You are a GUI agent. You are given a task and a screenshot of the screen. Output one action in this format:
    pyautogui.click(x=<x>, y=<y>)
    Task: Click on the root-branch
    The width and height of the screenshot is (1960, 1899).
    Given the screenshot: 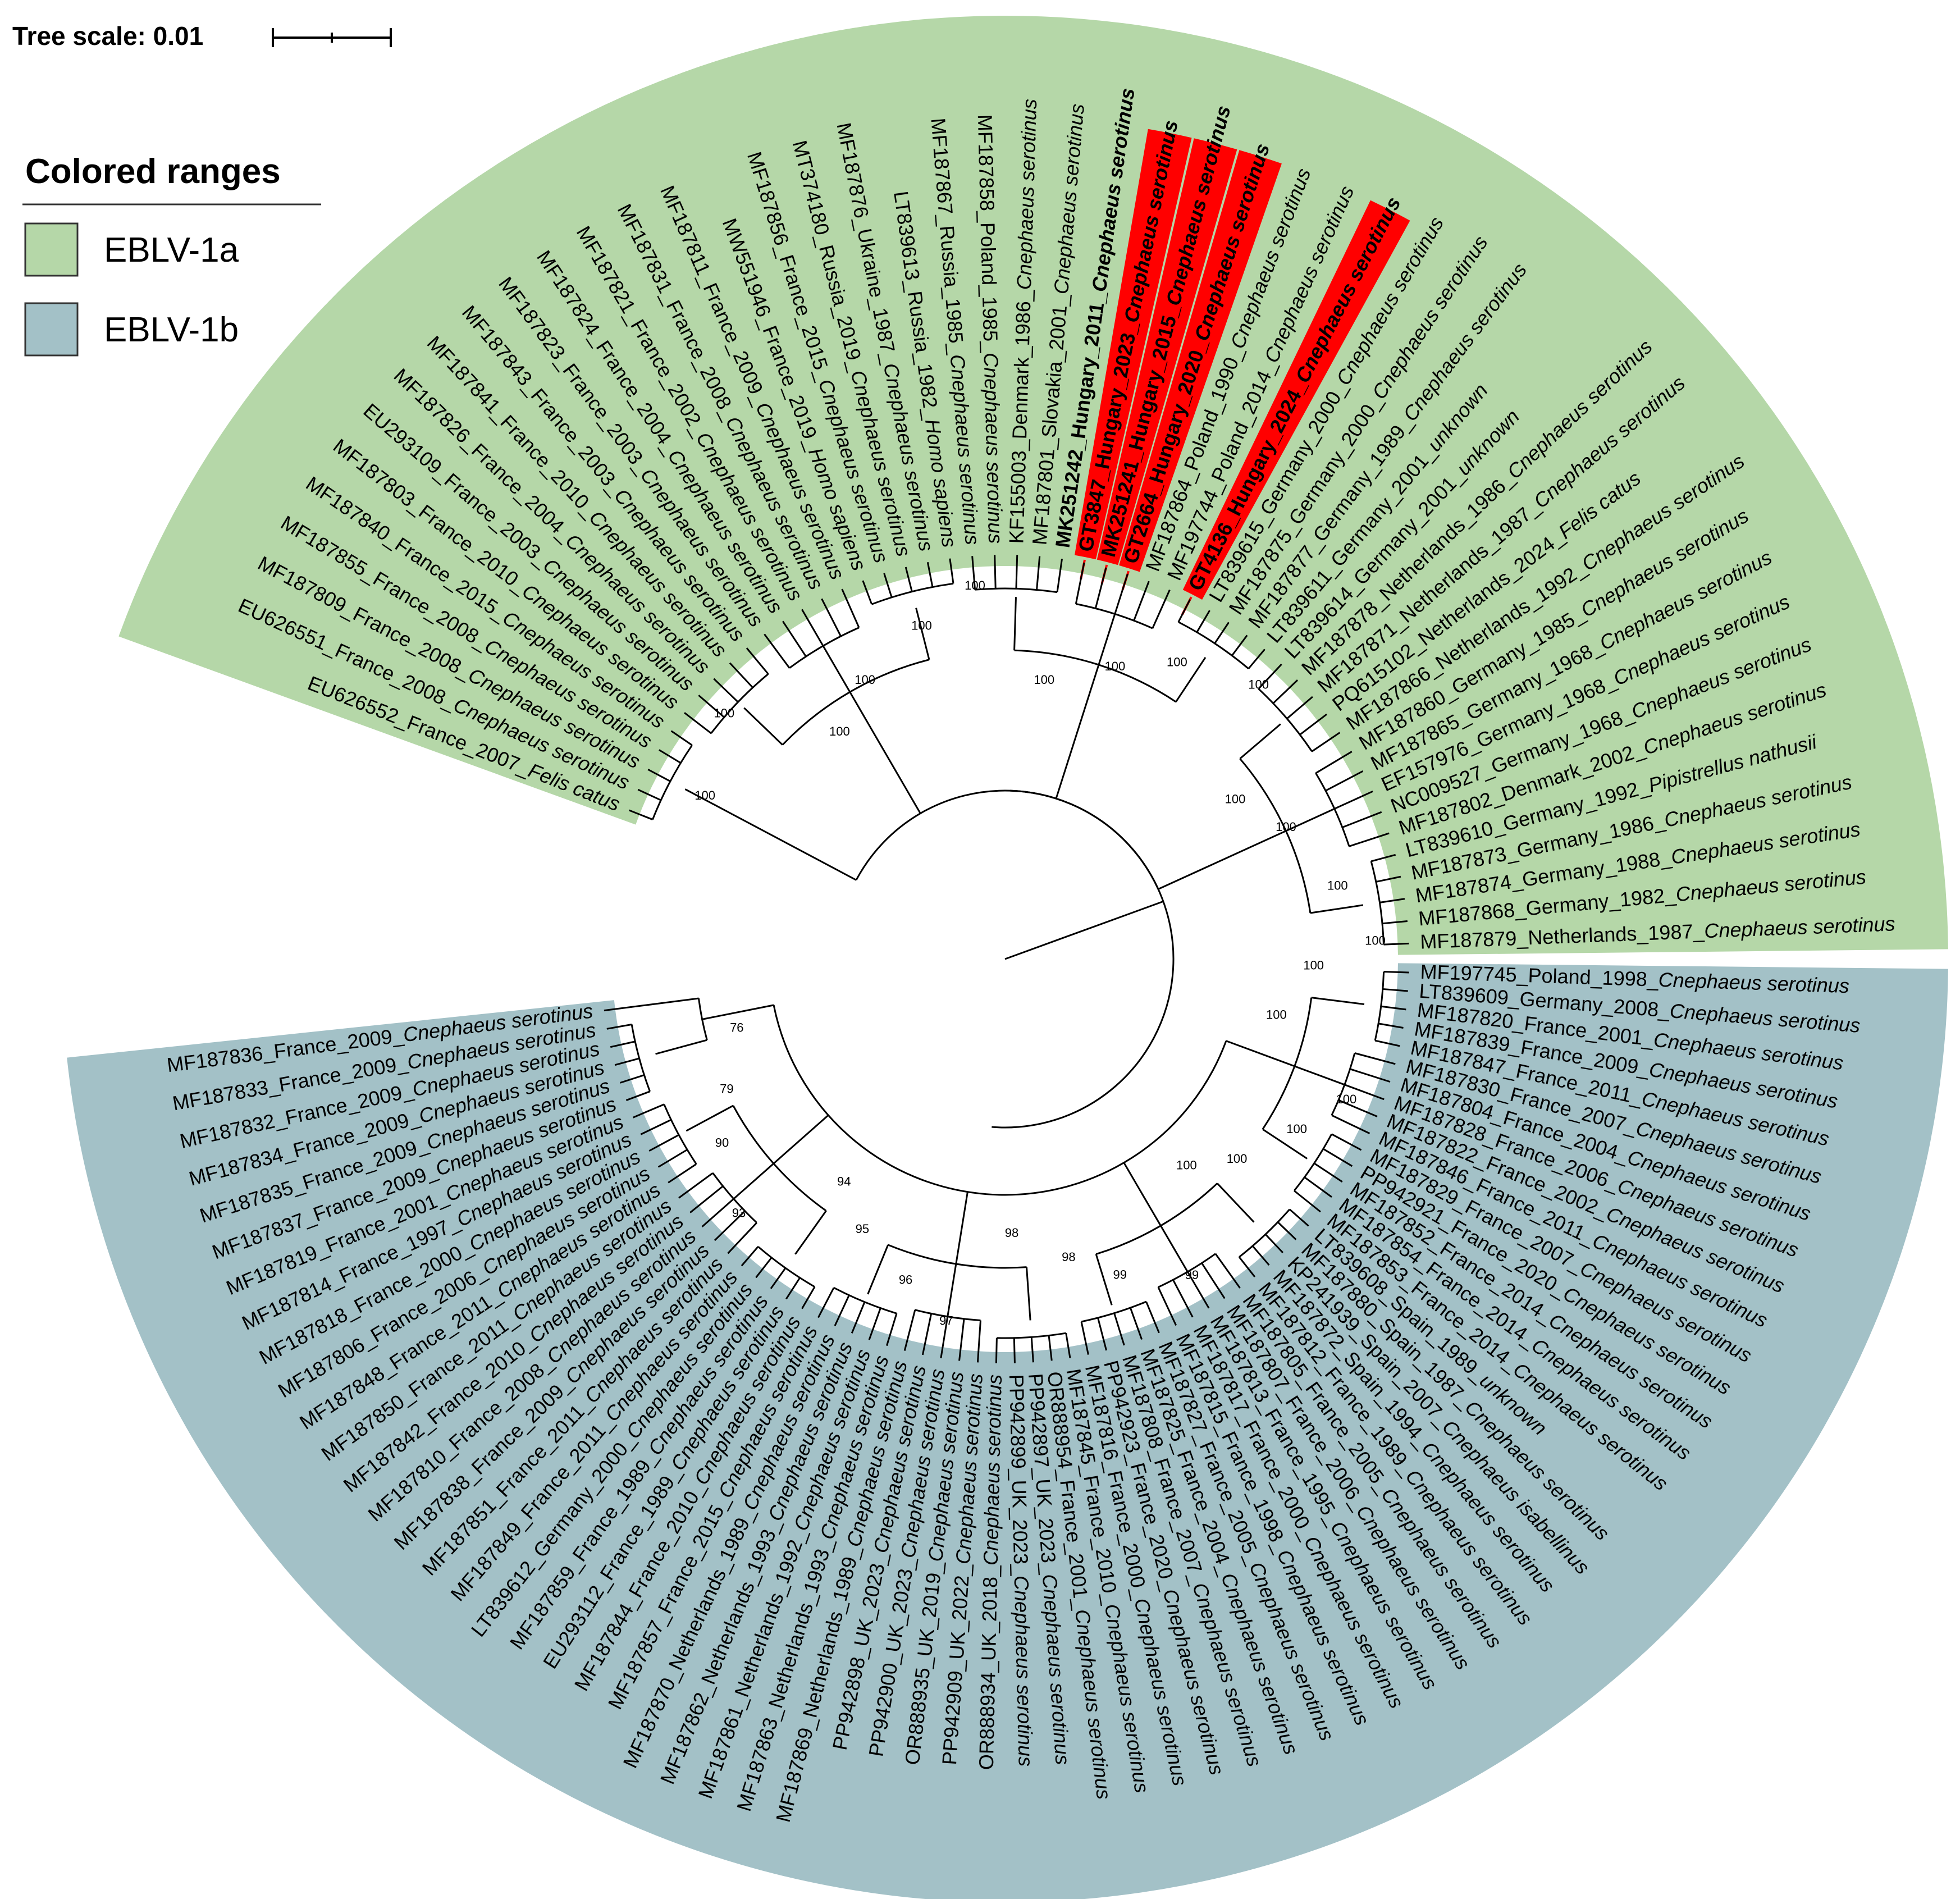 What is the action you would take?
    pyautogui.click(x=1084, y=930)
    